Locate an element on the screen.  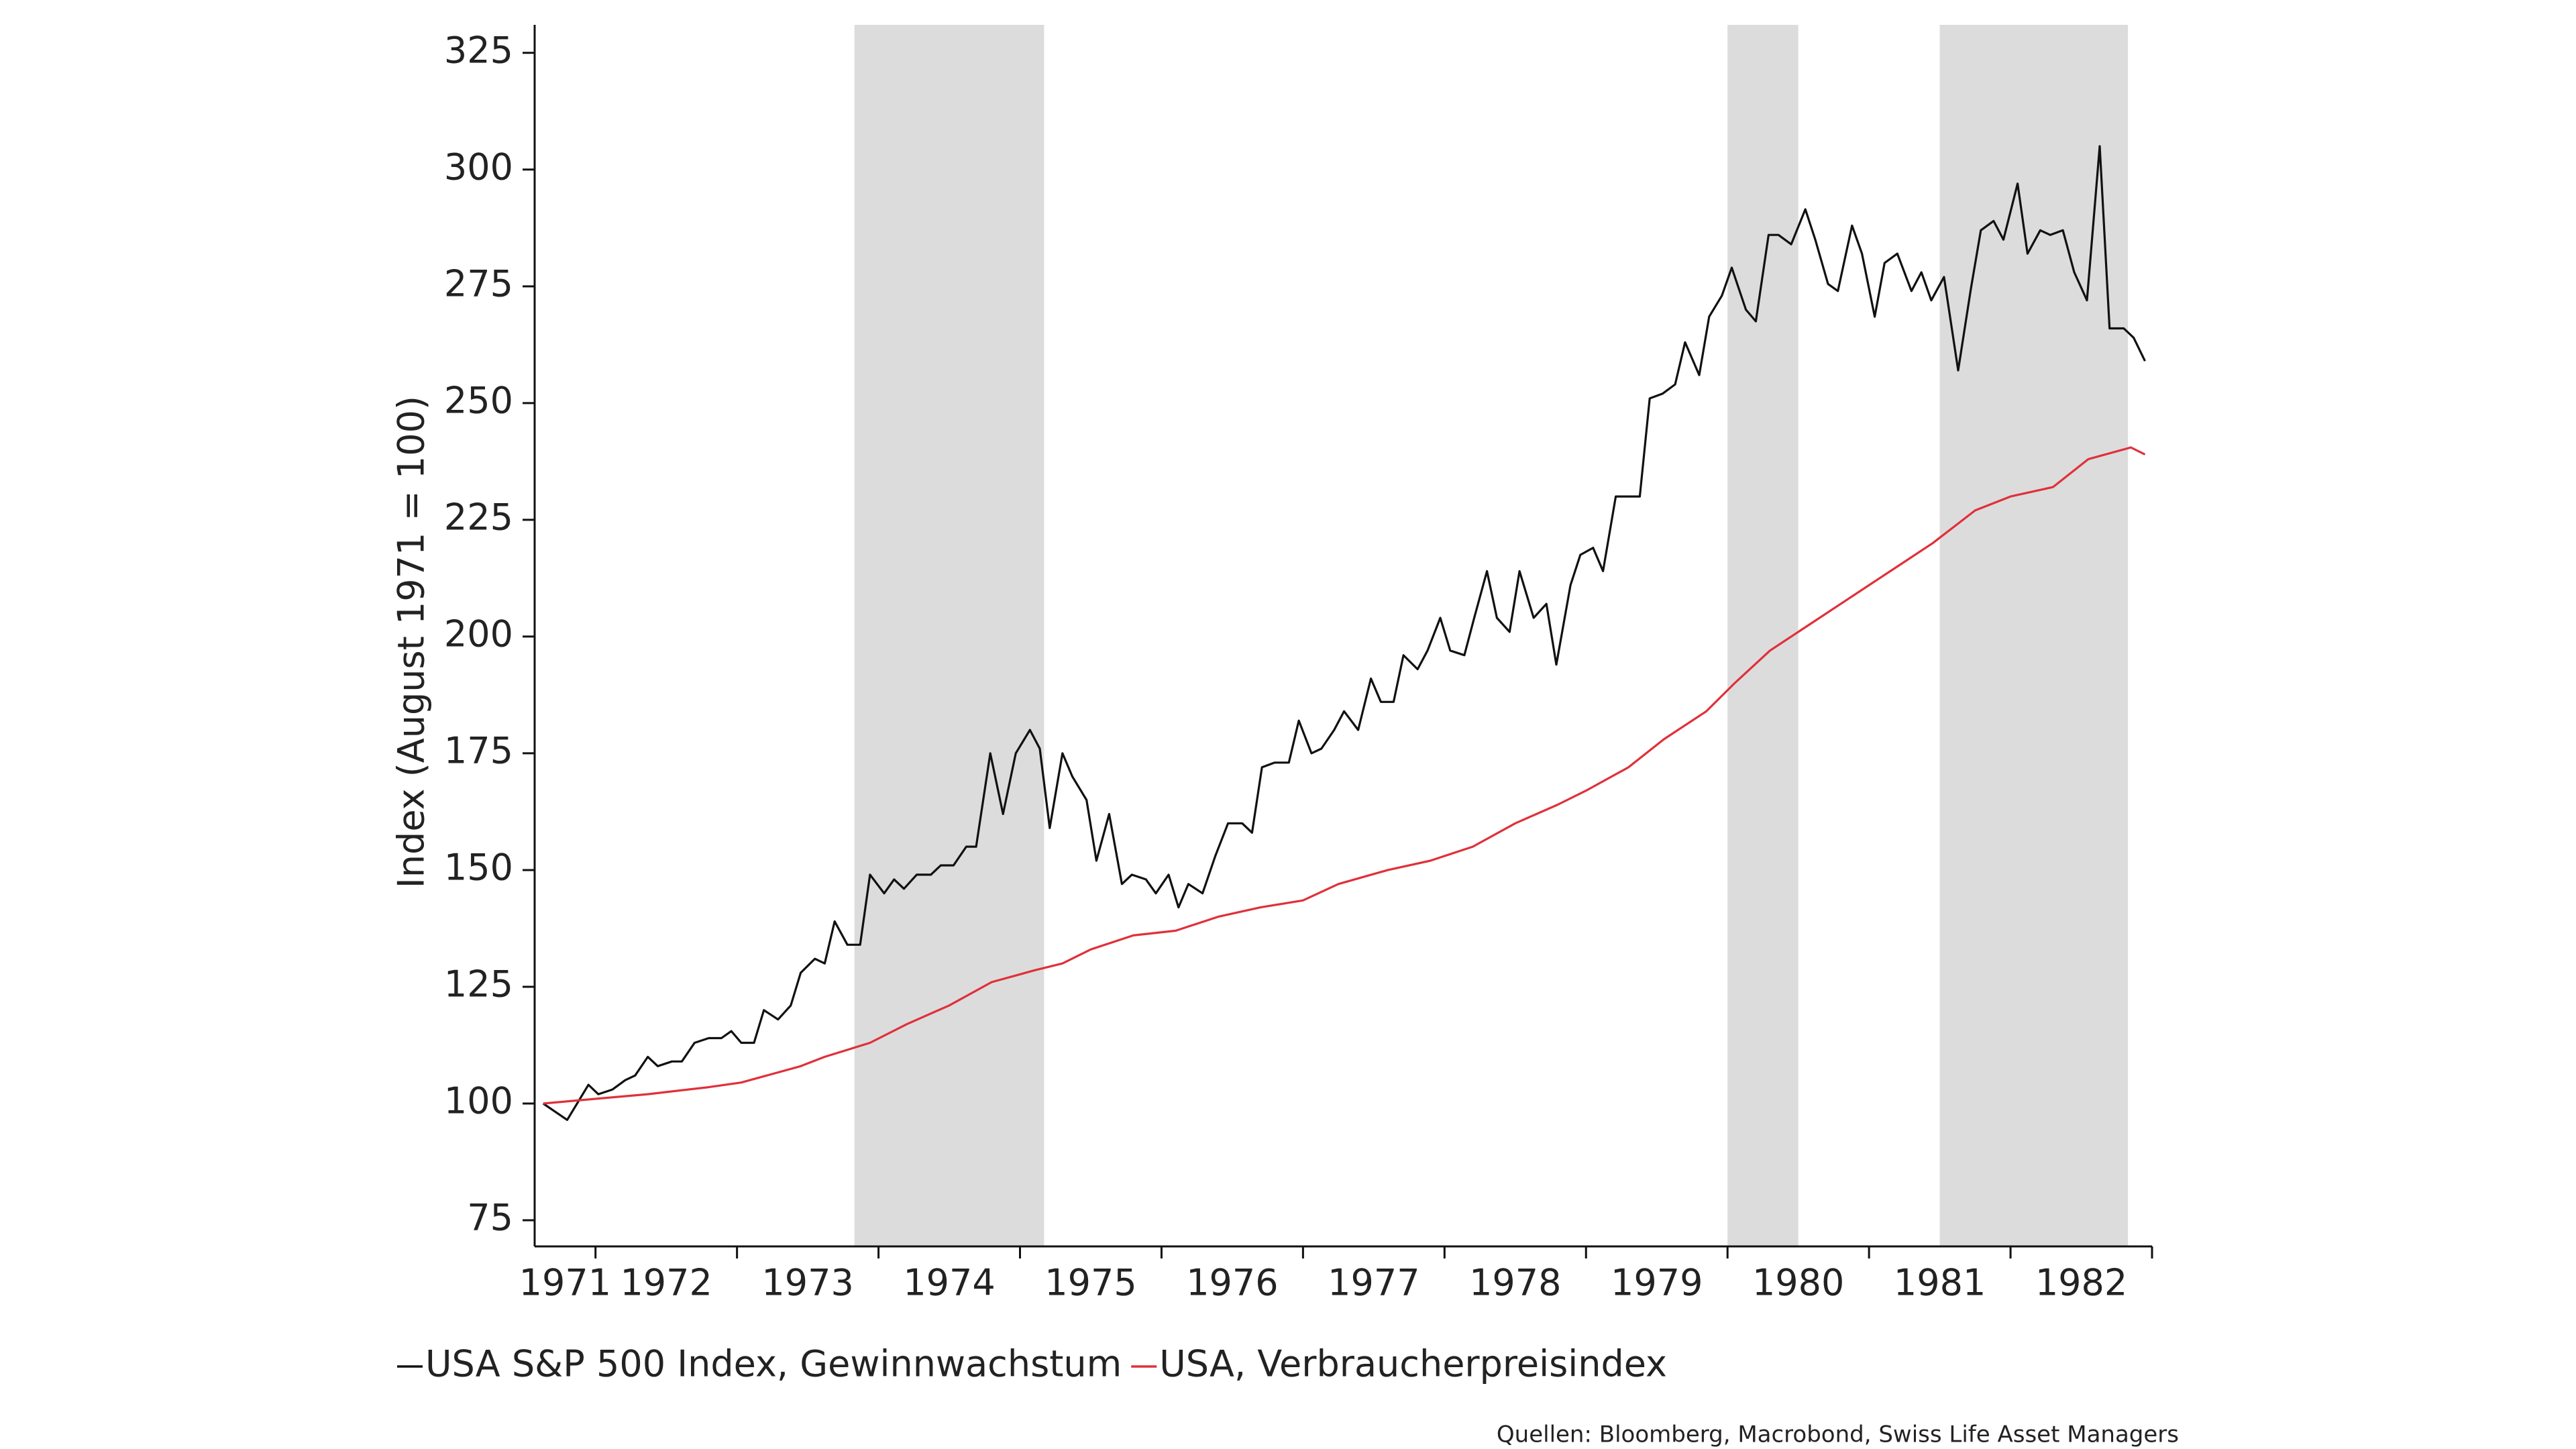
y-tick-label: 75 is located at coordinates (490, 1218).